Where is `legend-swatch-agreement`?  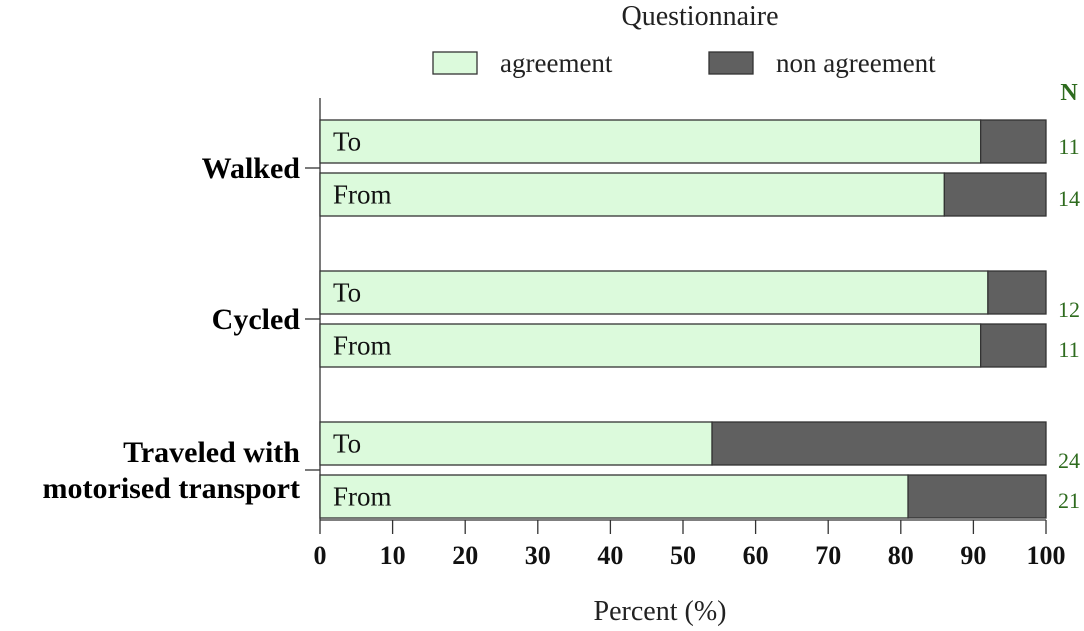
legend-swatch-agreement is located at coordinates (455, 63).